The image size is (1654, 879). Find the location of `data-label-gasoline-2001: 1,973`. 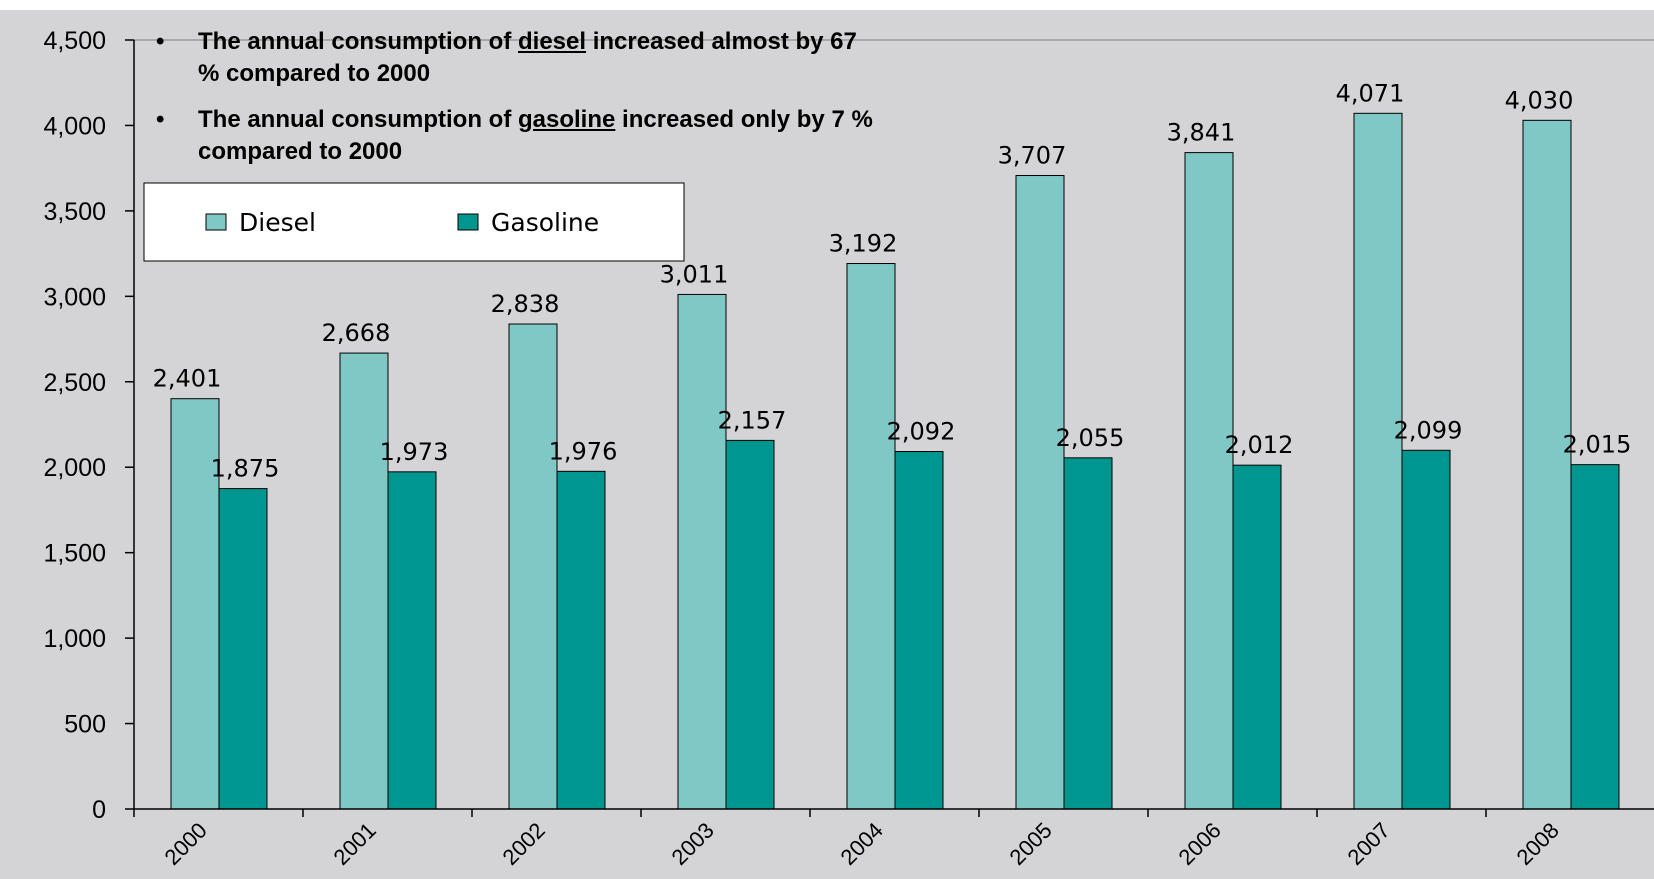

data-label-gasoline-2001: 1,973 is located at coordinates (414, 452).